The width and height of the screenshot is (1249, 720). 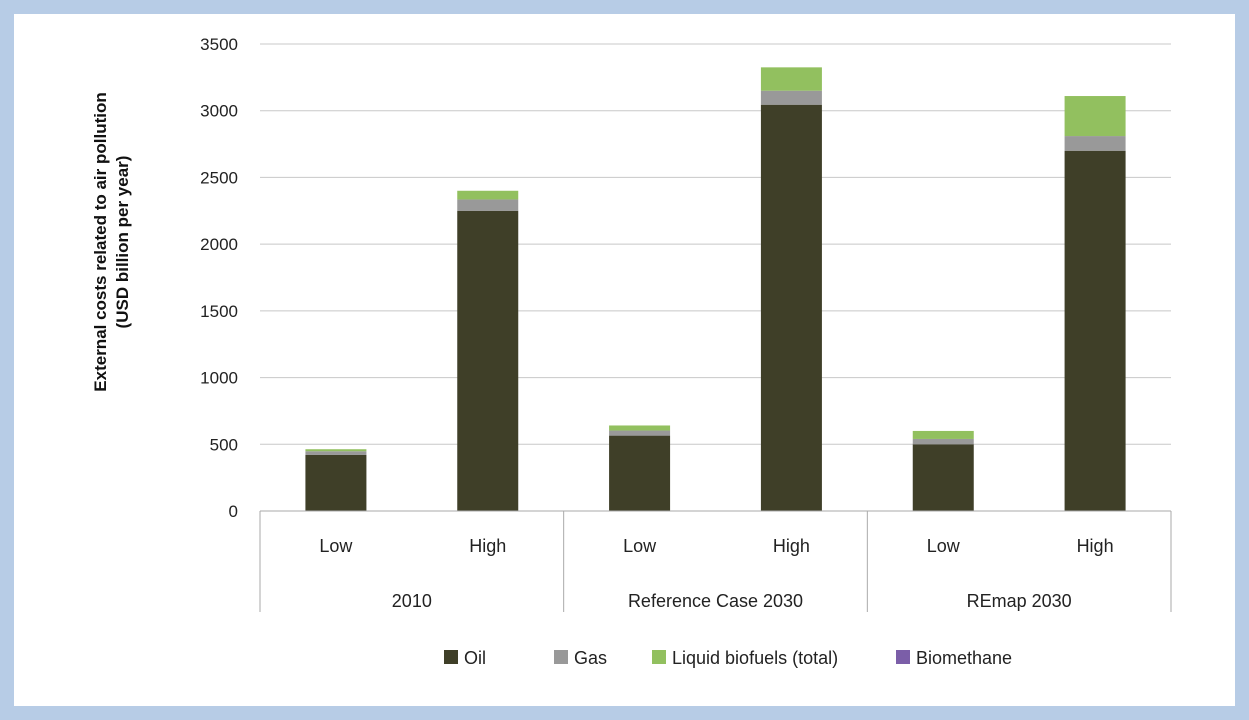 I want to click on group-label: 2010, so click(x=412, y=601).